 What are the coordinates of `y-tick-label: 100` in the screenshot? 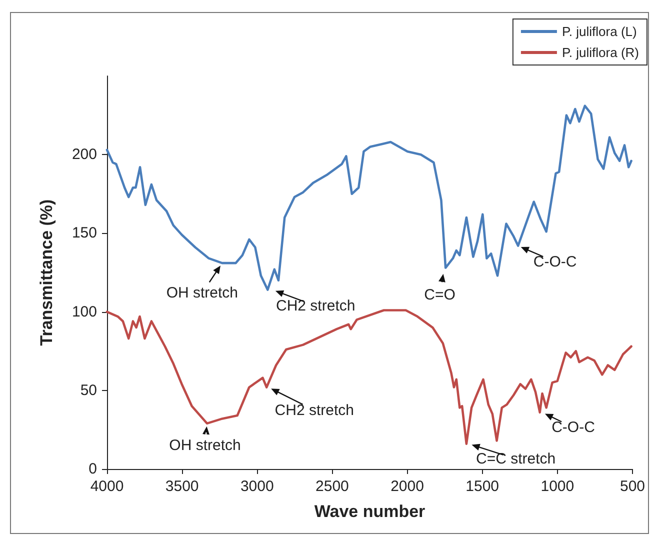 It's located at (84, 311).